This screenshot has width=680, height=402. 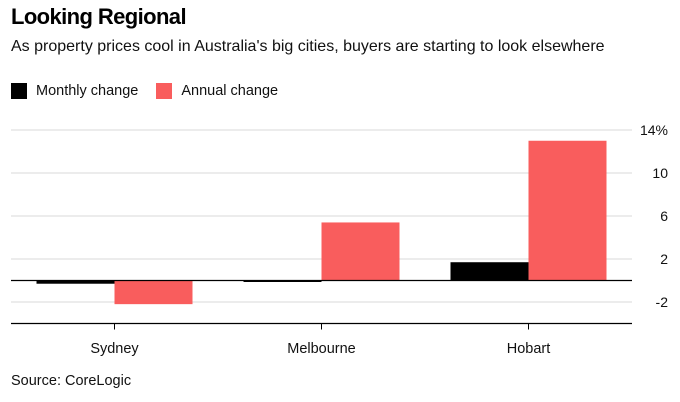 I want to click on source-note: Source: CoreLogic, so click(x=71, y=381).